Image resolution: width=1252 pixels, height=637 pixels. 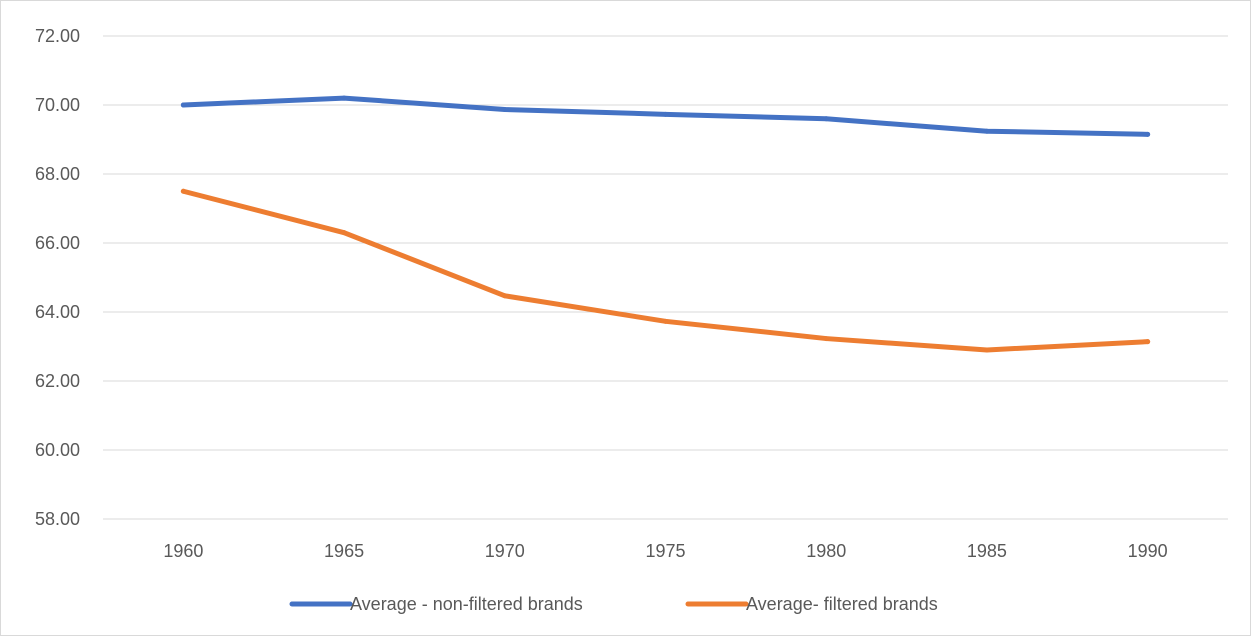 I want to click on y-tick-label: 66.00, so click(x=57, y=243).